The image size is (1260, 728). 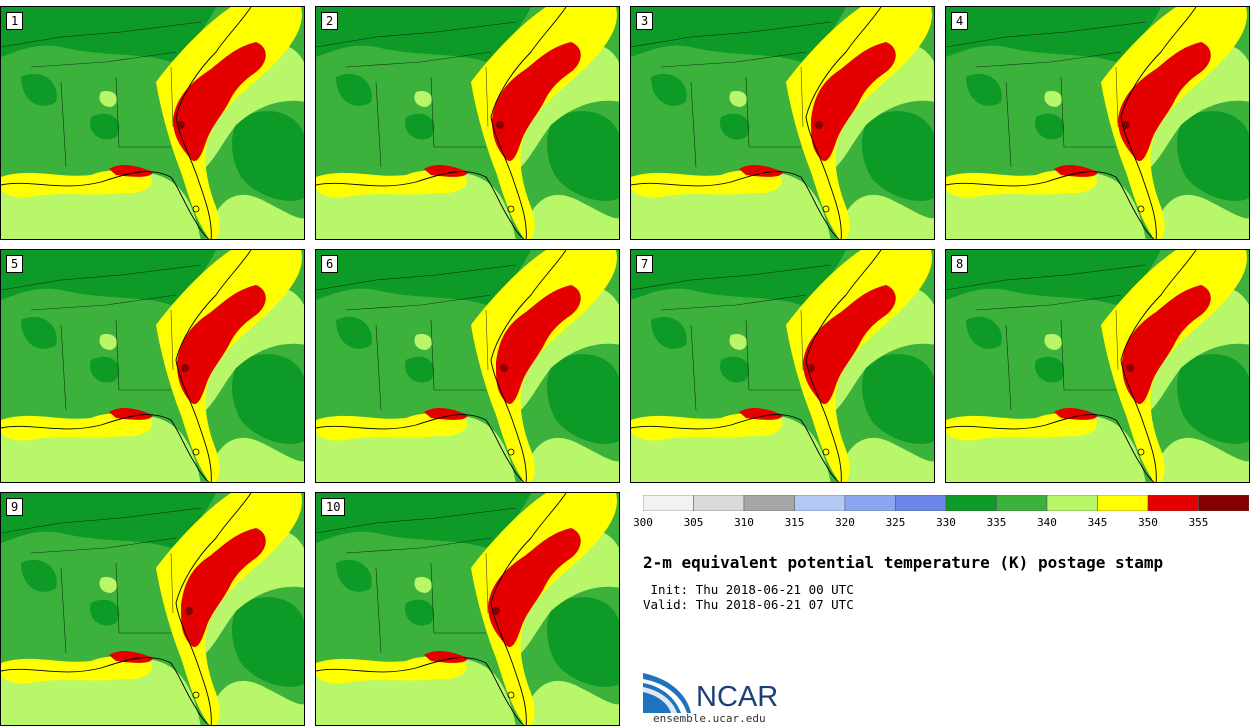 I want to click on init-time: Init: Thu 2018-06-21 00 UTC, so click(x=748, y=589).